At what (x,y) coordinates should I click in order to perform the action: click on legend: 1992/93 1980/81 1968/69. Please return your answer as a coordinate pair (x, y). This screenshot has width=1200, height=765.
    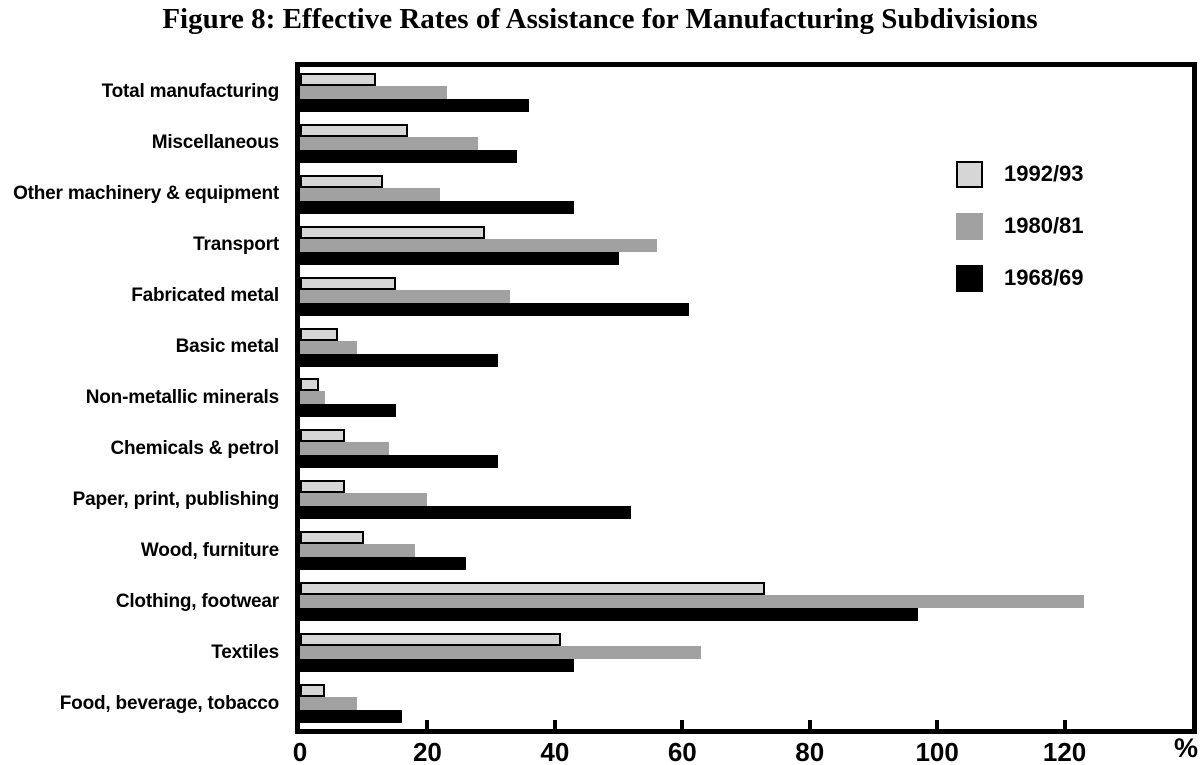
    Looking at the image, I should click on (1020, 226).